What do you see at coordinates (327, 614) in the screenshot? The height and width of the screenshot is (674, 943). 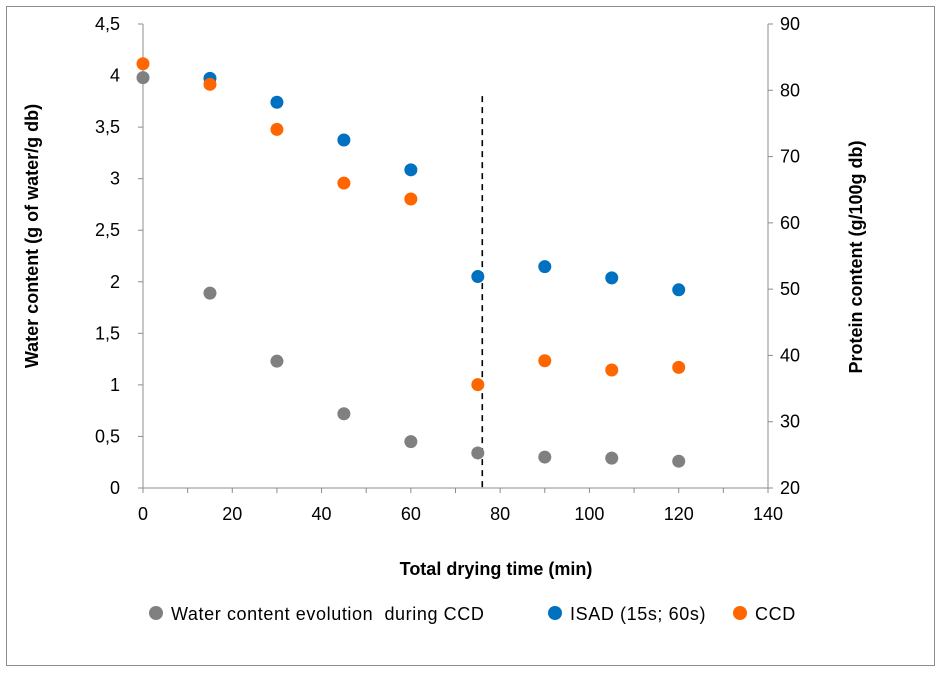 I see `legend-label-water-content: Water content evolution during CCD` at bounding box center [327, 614].